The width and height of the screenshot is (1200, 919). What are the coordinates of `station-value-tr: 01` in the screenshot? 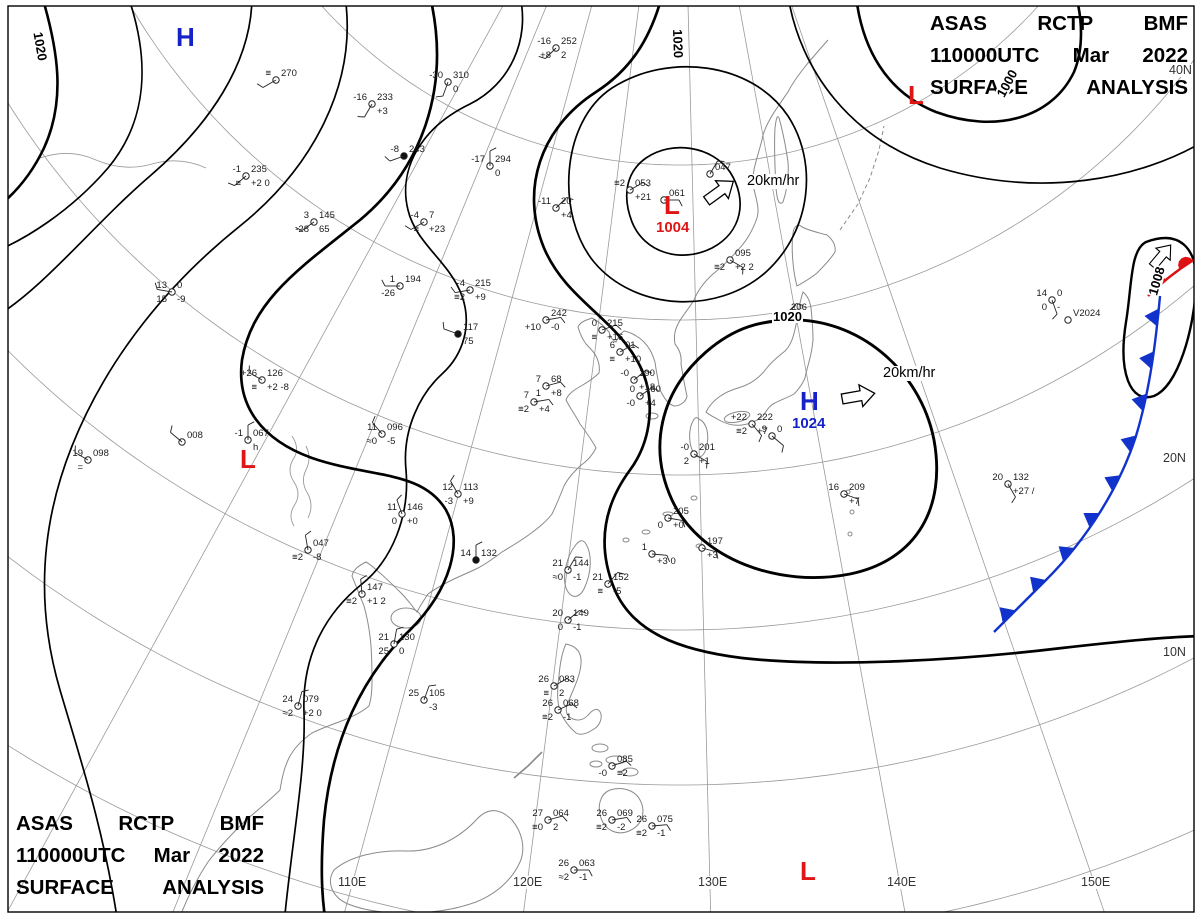 It's located at (630, 345).